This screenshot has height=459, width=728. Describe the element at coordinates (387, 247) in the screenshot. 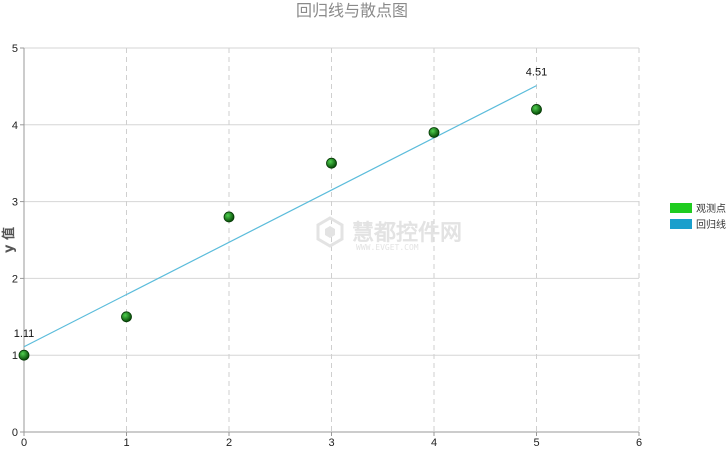

I see `watermark-subtext: WWW.EVGET.COM` at that location.